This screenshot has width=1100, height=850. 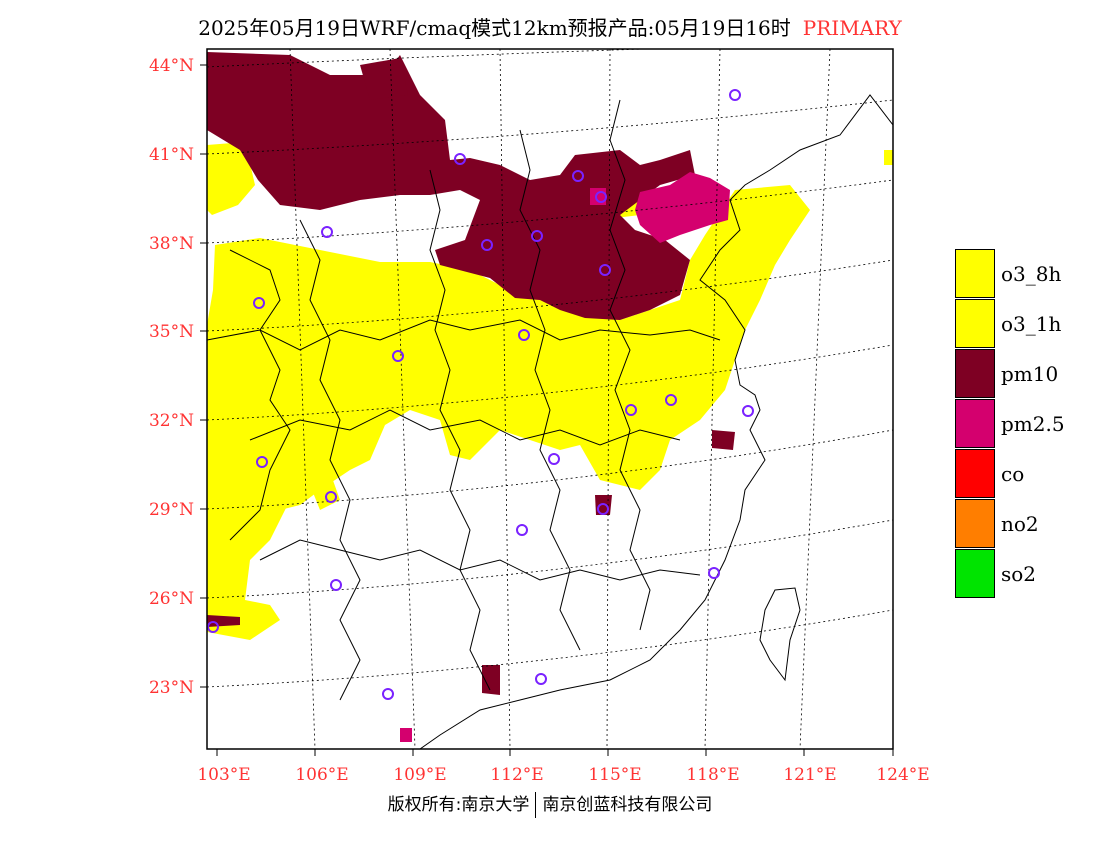 I want to click on lon-label: 106°E, so click(x=321, y=775).